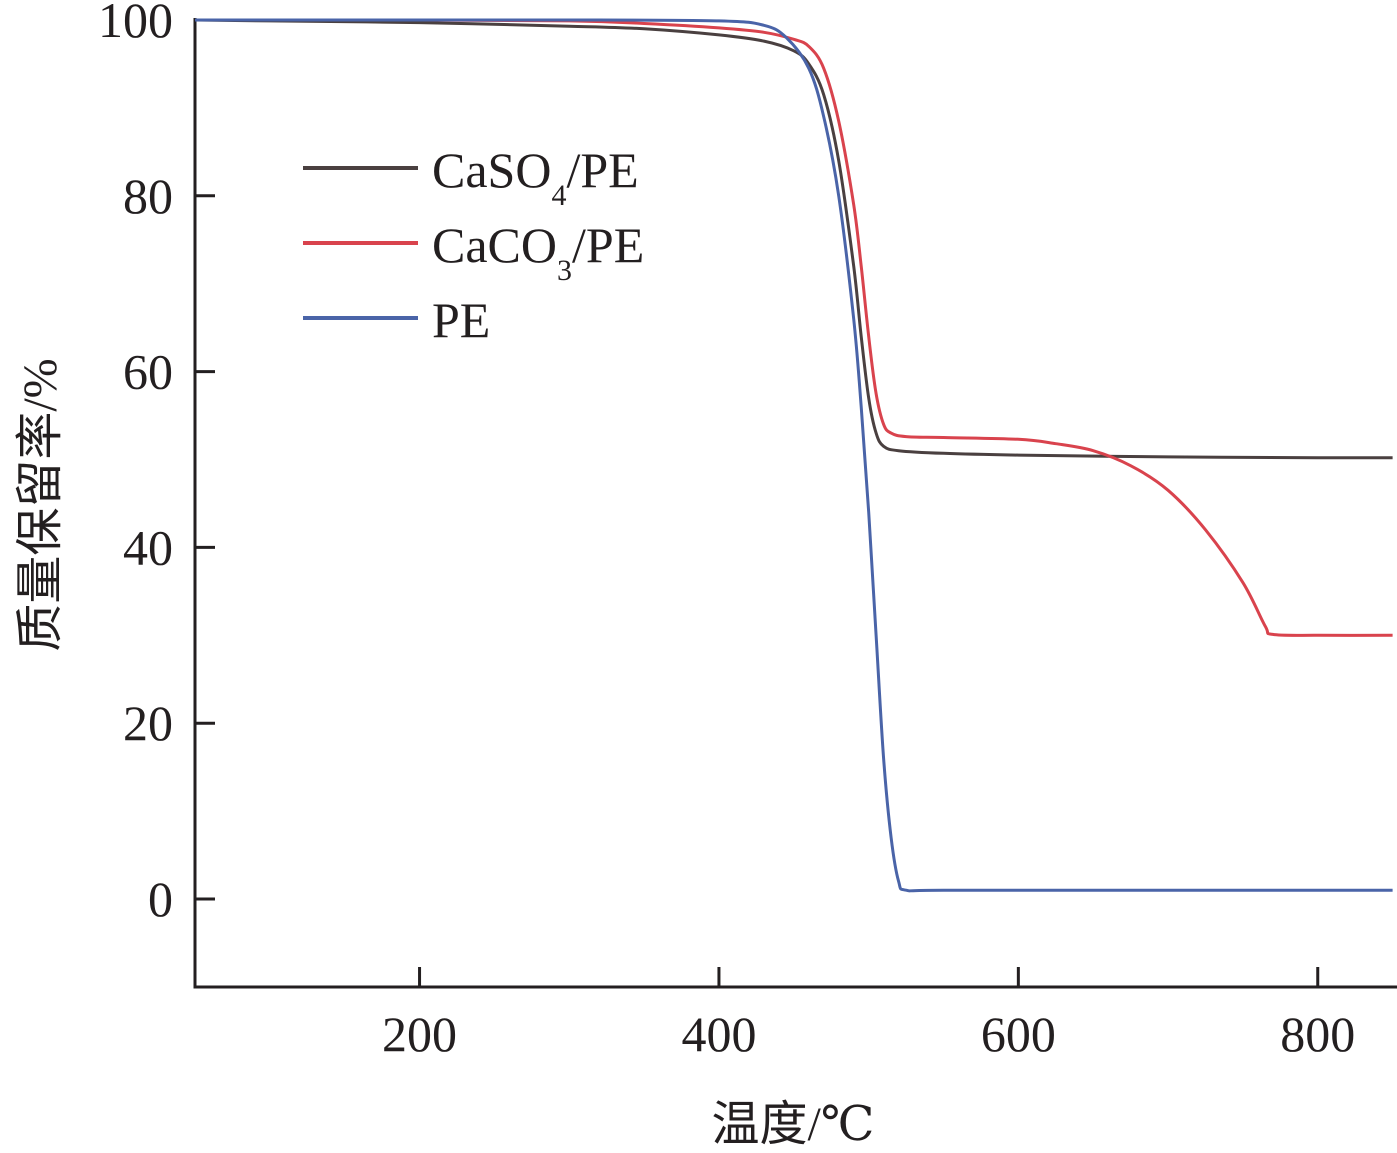  Describe the element at coordinates (1317, 1034) in the screenshot. I see `x-tick-label: 800` at that location.